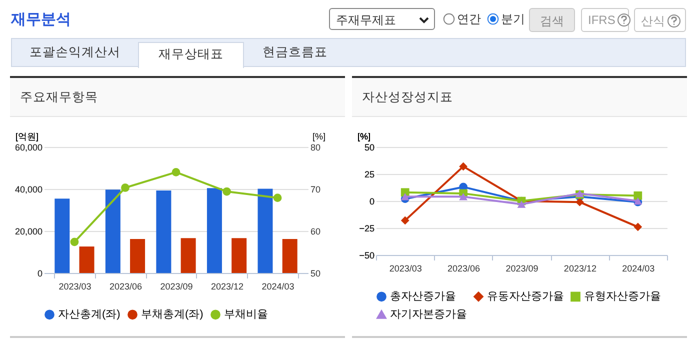  What do you see at coordinates (89, 314) in the screenshot?
I see `legend-label: 자산총계(좌)` at bounding box center [89, 314].